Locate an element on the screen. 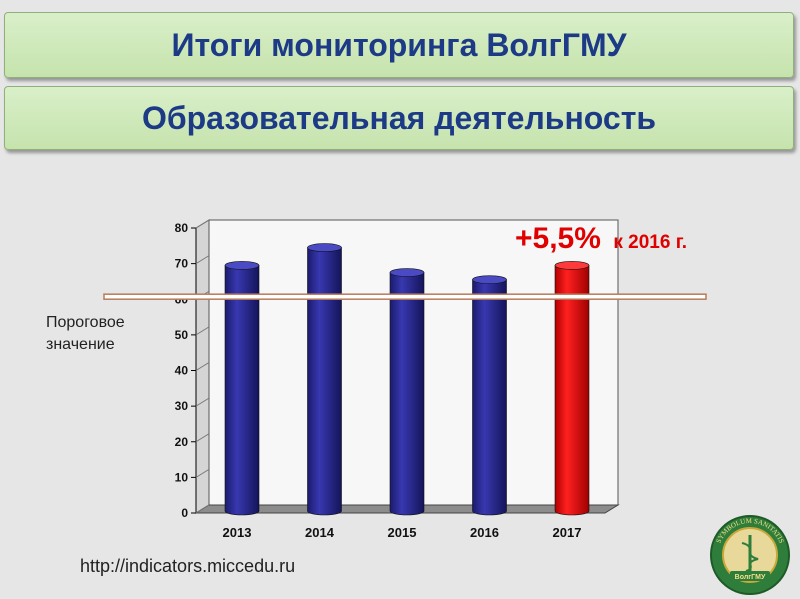 The image size is (800, 599). x-tick-label: 2015 is located at coordinates (402, 532).